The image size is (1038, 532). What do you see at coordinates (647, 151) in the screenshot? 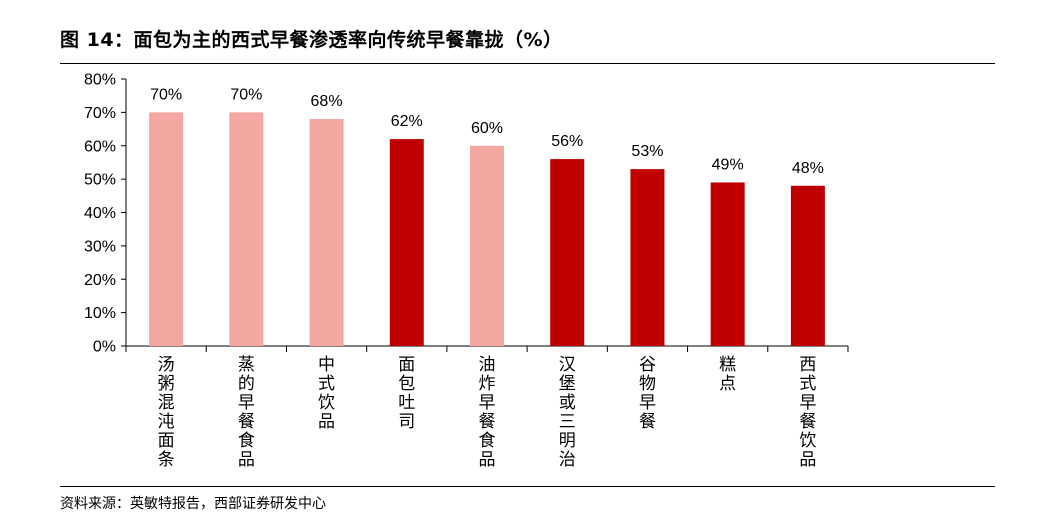
I see `data-label: 53%` at bounding box center [647, 151].